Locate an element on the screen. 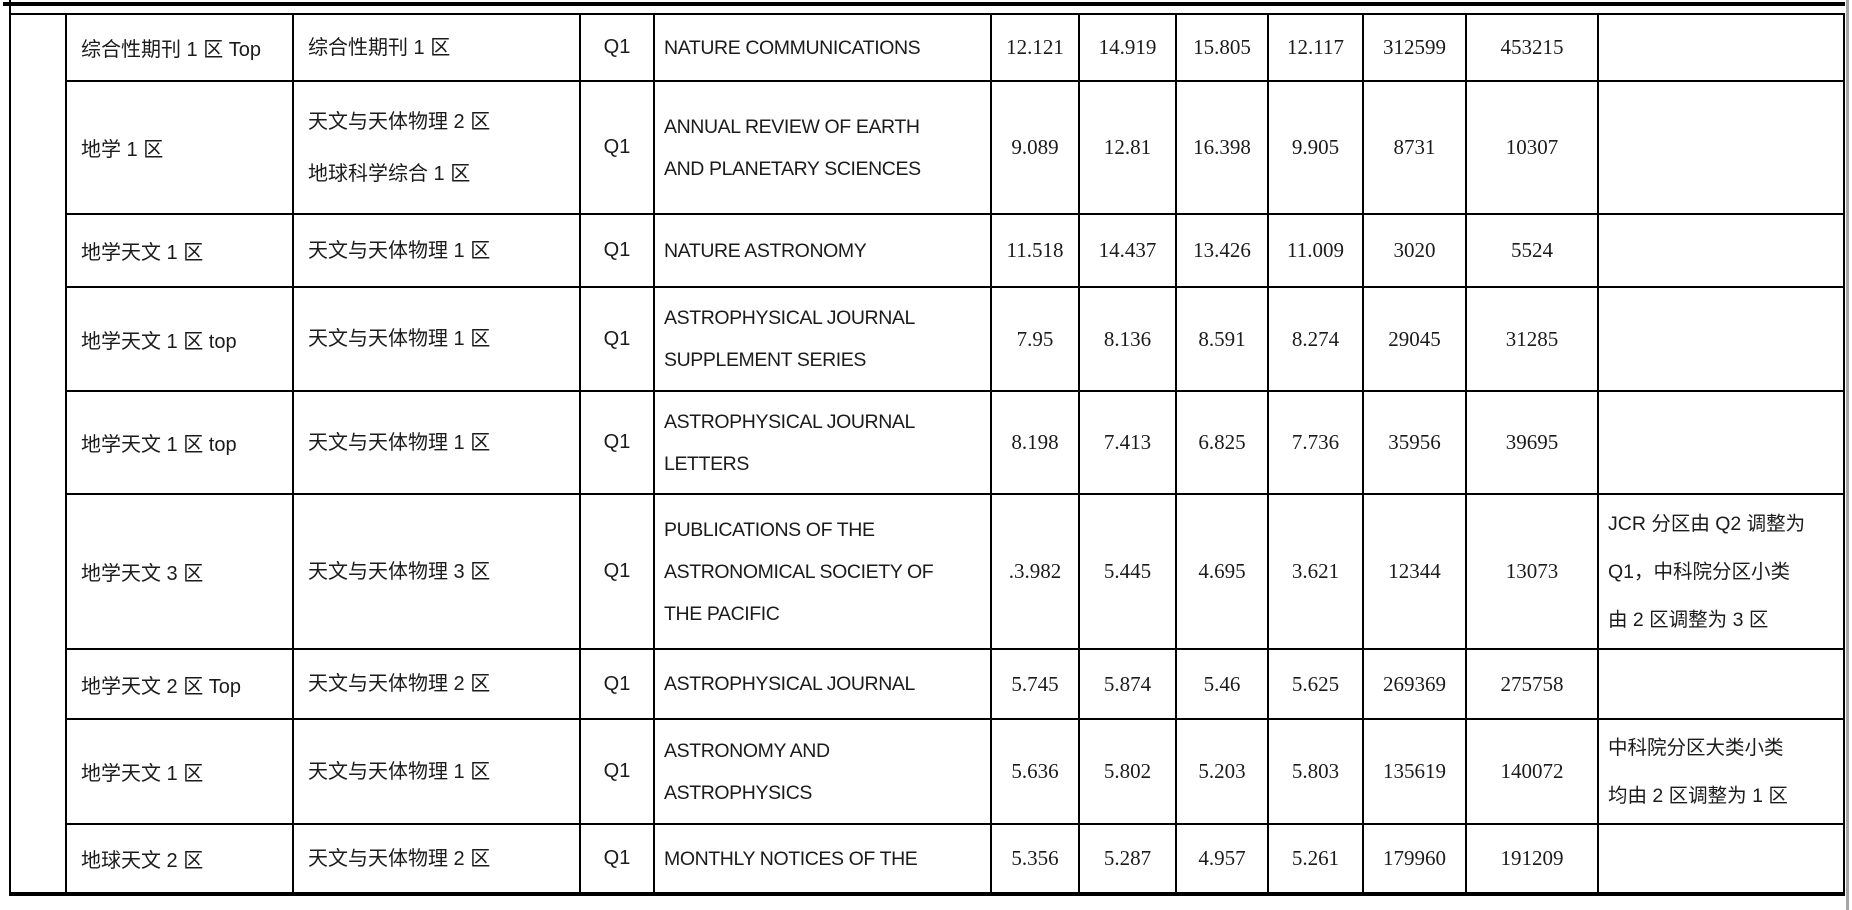 The width and height of the screenshot is (1852, 910). impact-factor-cell: 7.413 is located at coordinates (1127, 442).